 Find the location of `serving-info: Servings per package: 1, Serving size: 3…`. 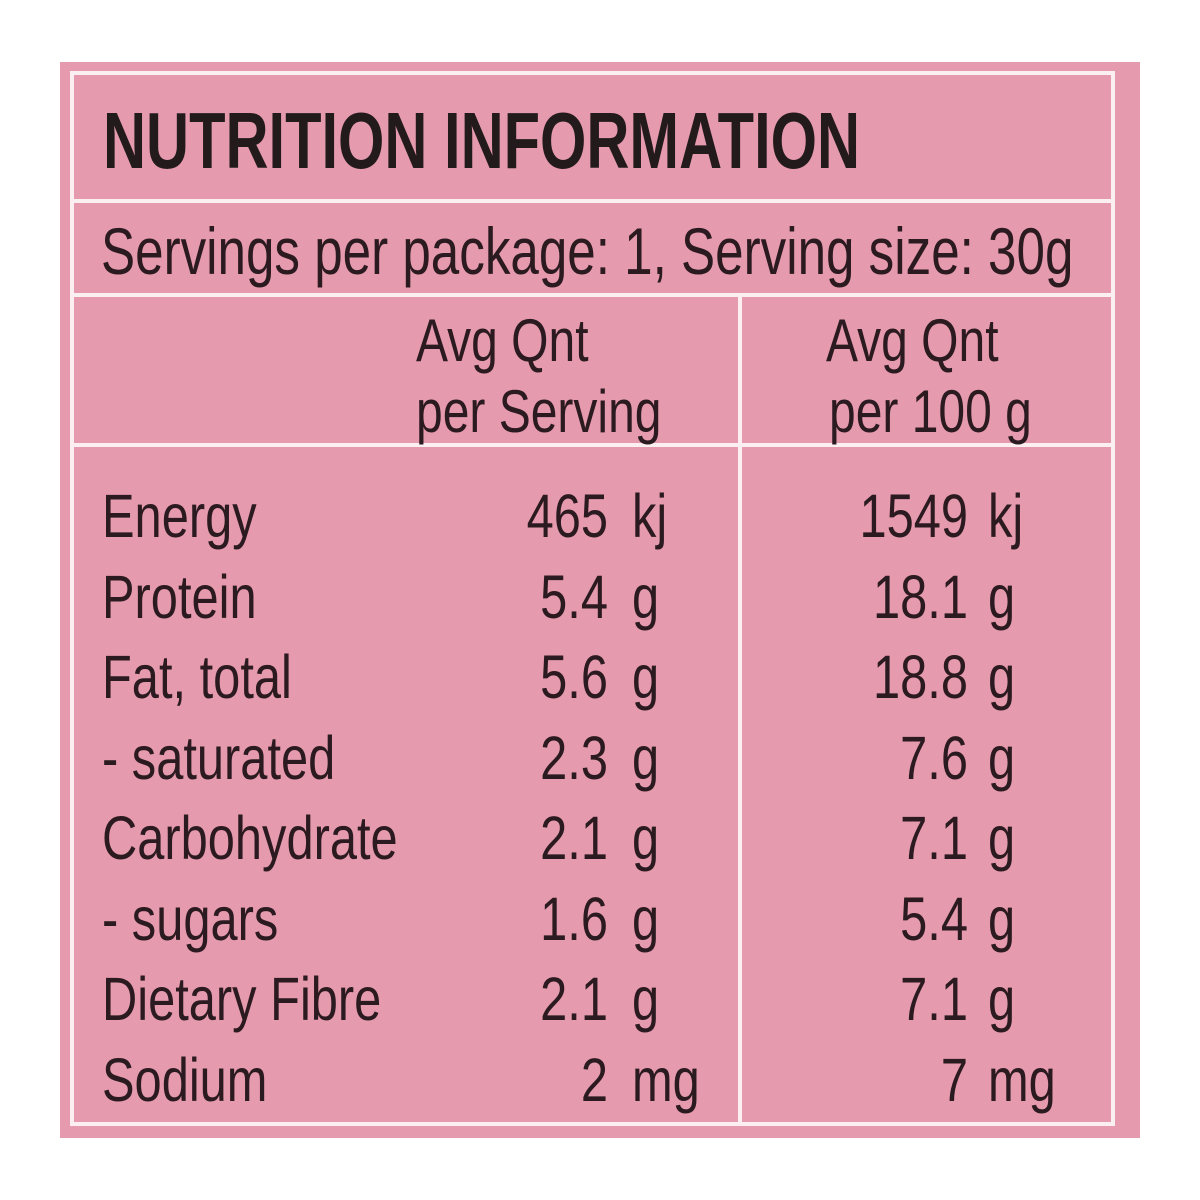

serving-info: Servings per package: 1, Serving size: 3… is located at coordinates (587, 251).